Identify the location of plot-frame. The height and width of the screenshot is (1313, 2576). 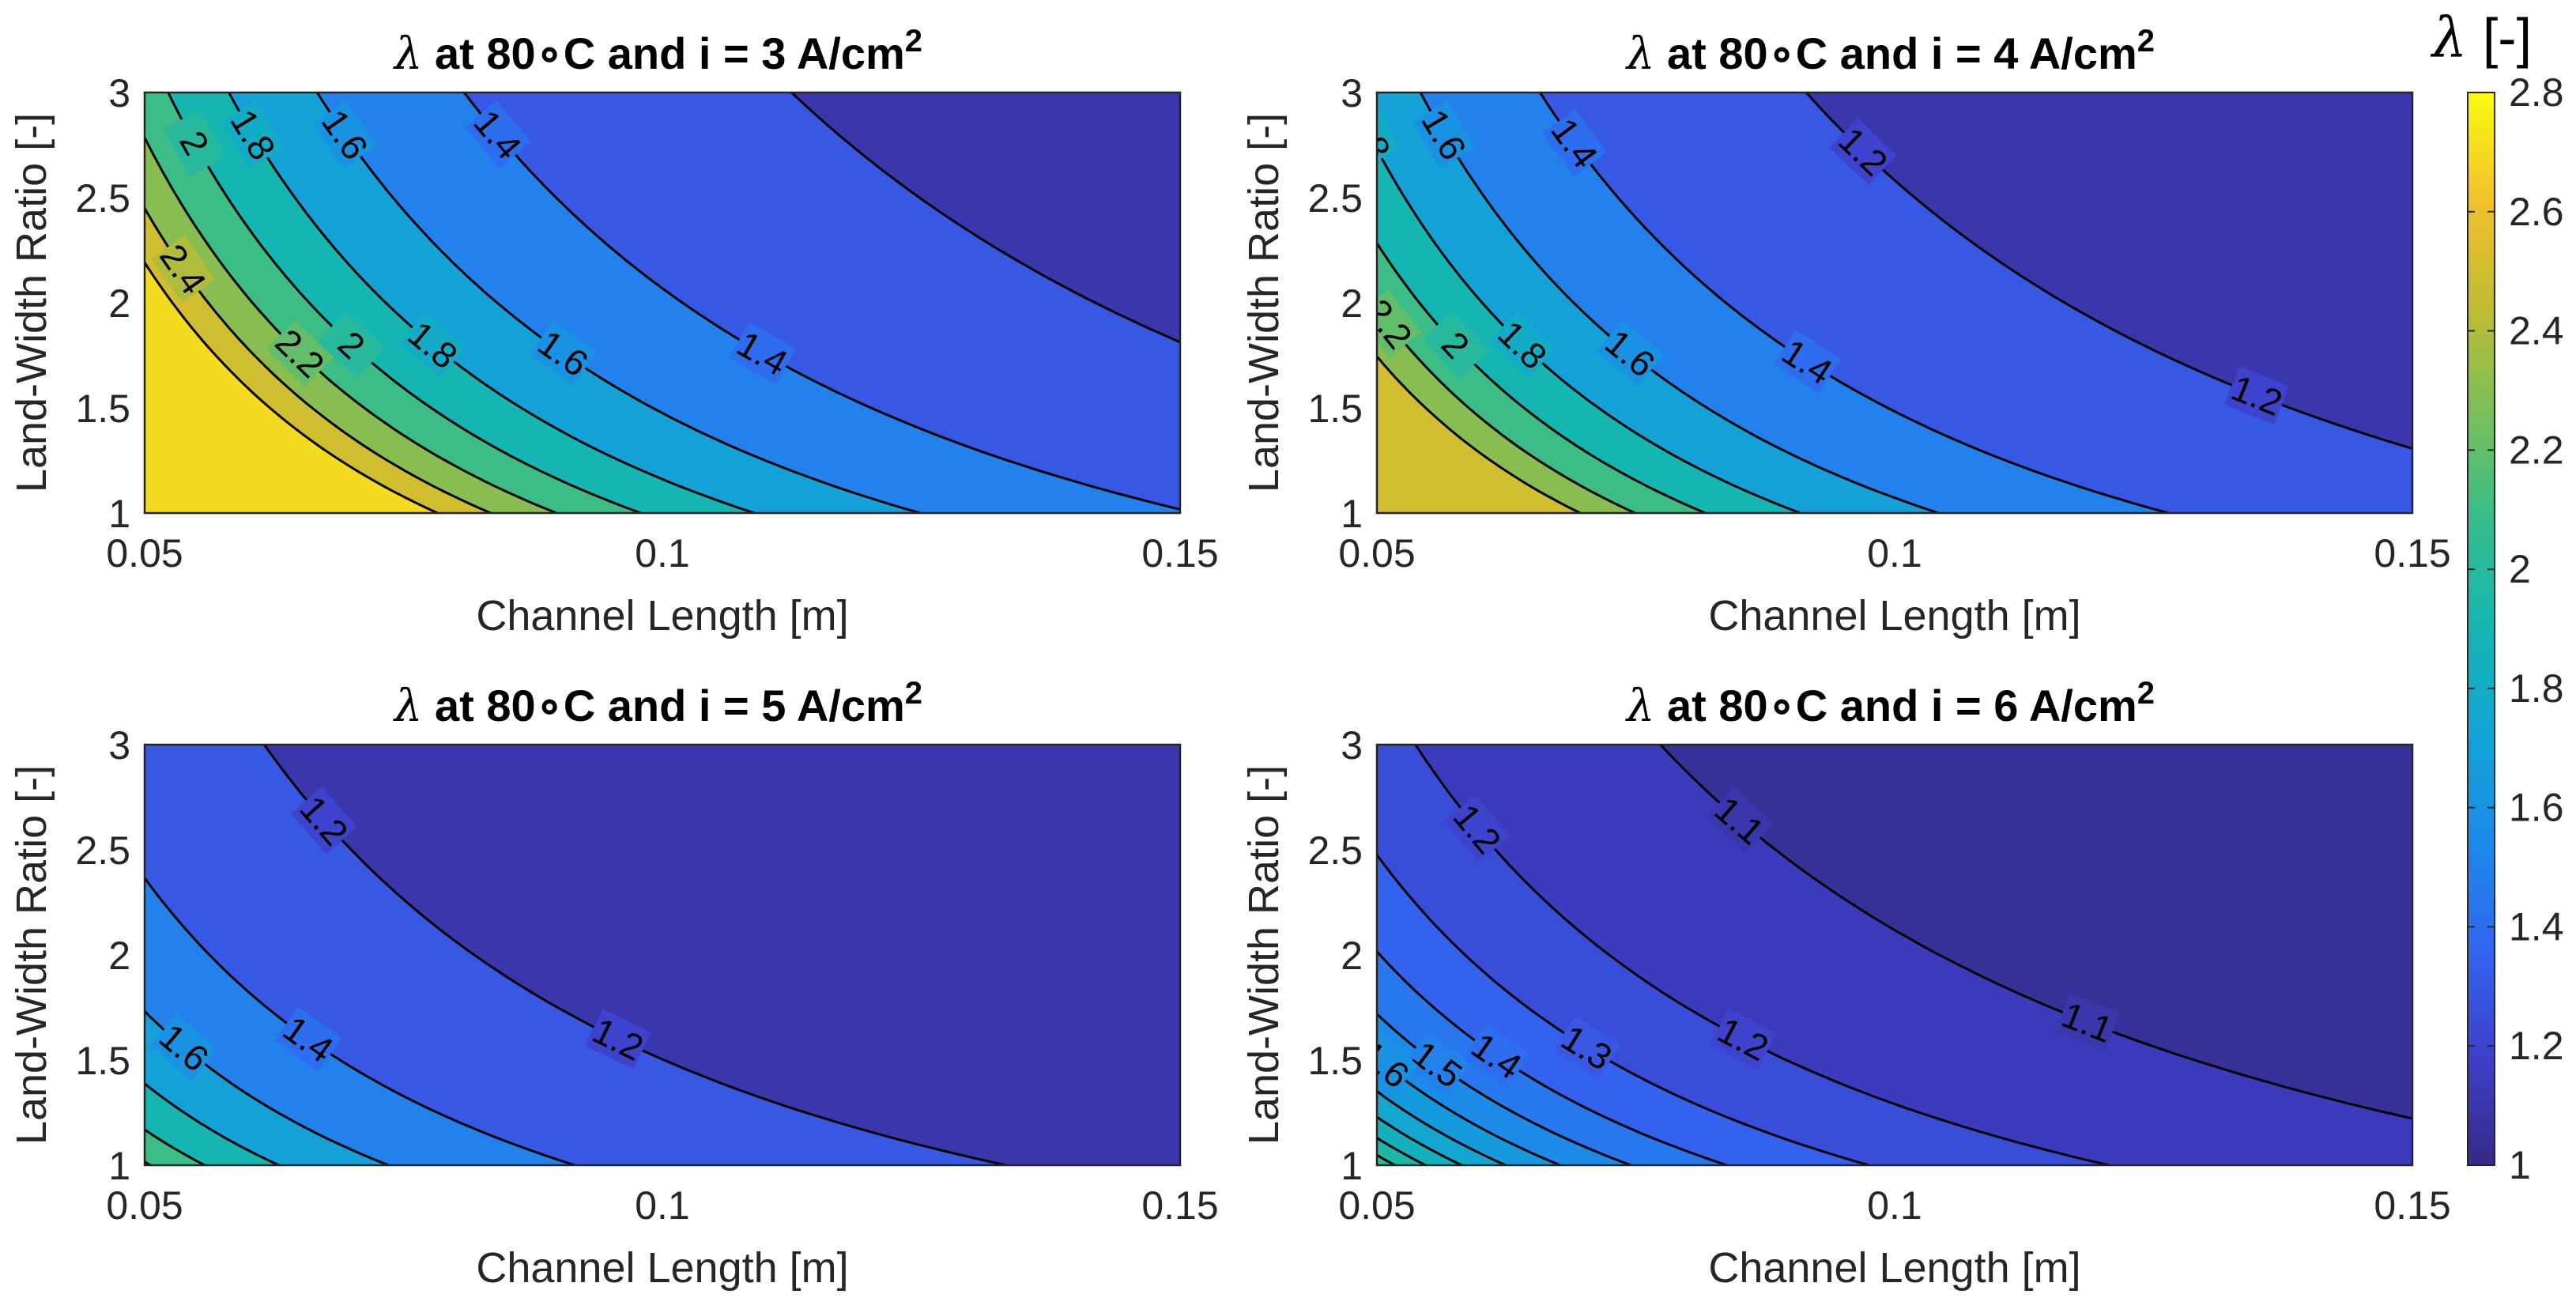
(662, 303).